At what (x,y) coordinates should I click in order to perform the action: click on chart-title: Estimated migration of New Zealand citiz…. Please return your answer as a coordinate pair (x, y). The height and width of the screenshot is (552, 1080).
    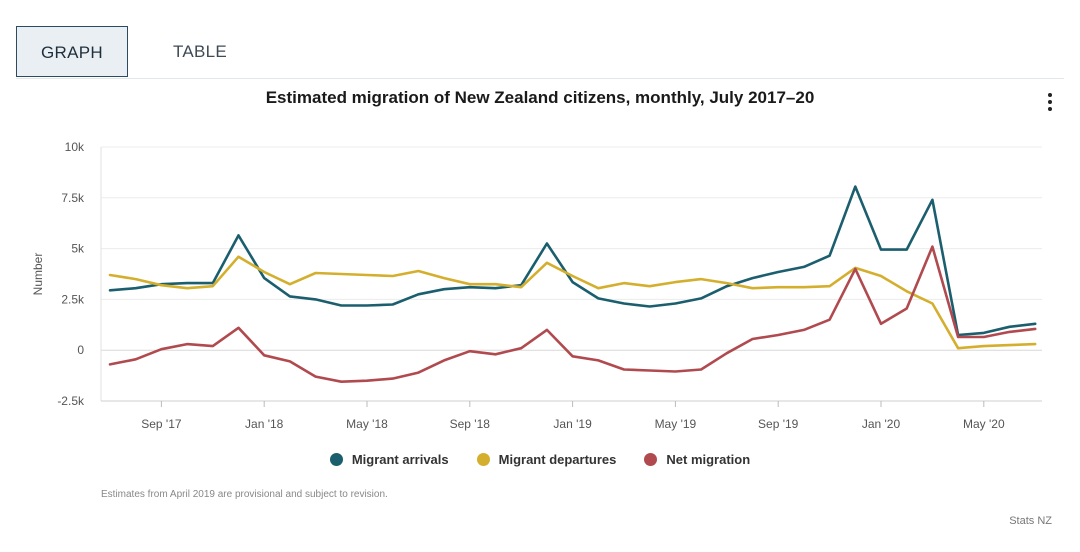
    Looking at the image, I should click on (540, 97).